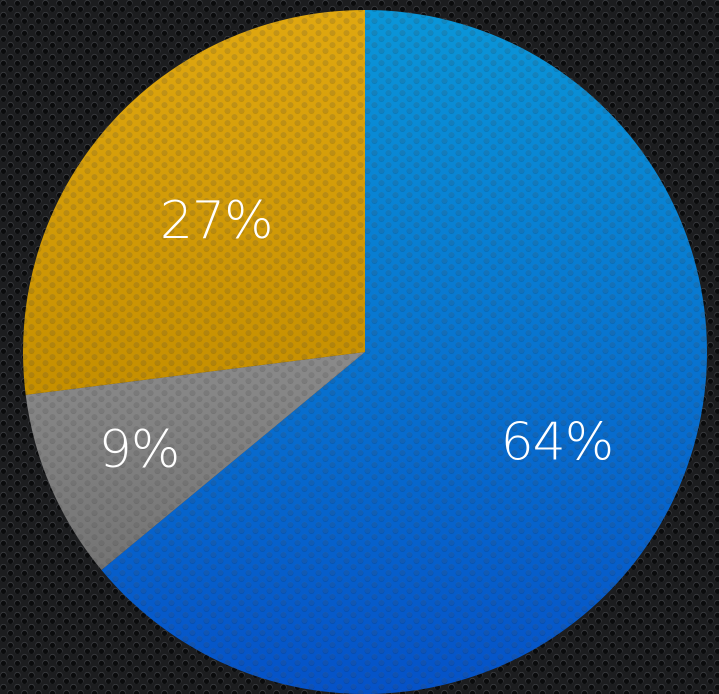 Image resolution: width=719 pixels, height=694 pixels. I want to click on pie-slice-label: 64%, so click(557, 442).